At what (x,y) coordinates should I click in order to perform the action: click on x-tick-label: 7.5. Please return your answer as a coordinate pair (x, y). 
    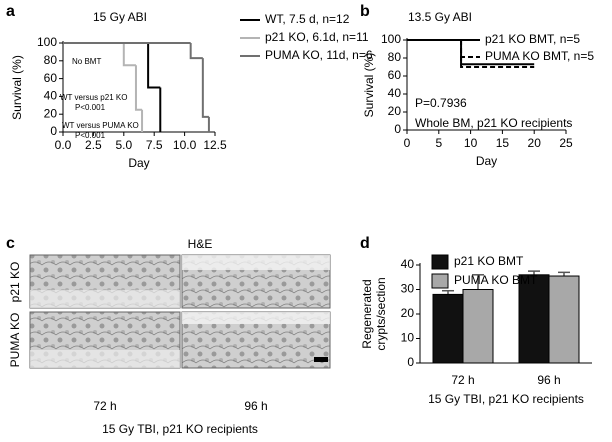
    Looking at the image, I should click on (154, 145).